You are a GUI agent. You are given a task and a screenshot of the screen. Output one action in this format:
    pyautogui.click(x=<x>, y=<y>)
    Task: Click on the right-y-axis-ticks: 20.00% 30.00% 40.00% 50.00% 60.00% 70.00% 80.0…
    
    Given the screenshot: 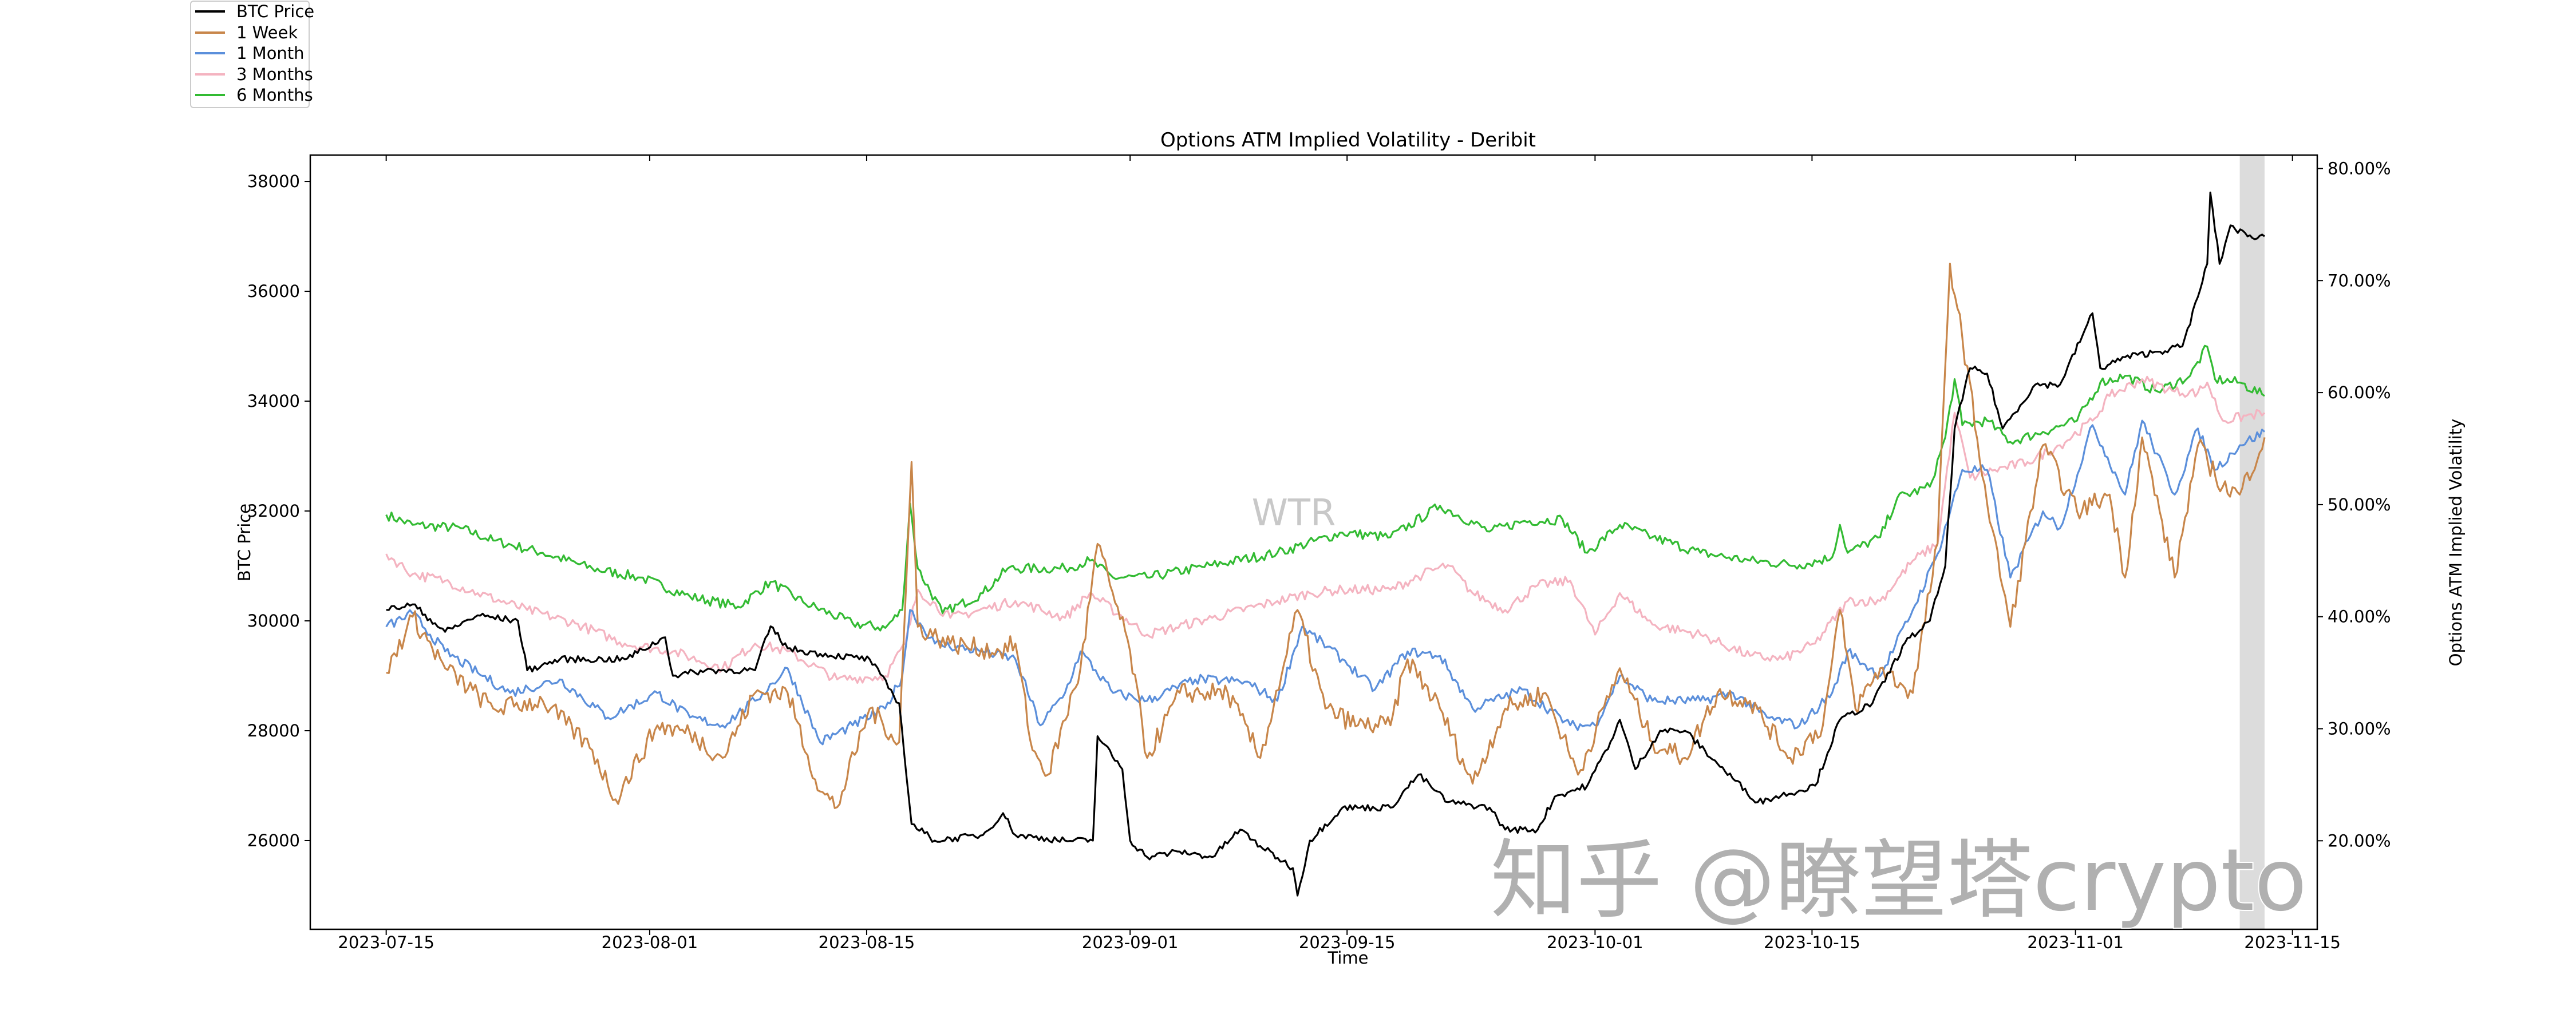 What is the action you would take?
    pyautogui.click(x=2354, y=504)
    